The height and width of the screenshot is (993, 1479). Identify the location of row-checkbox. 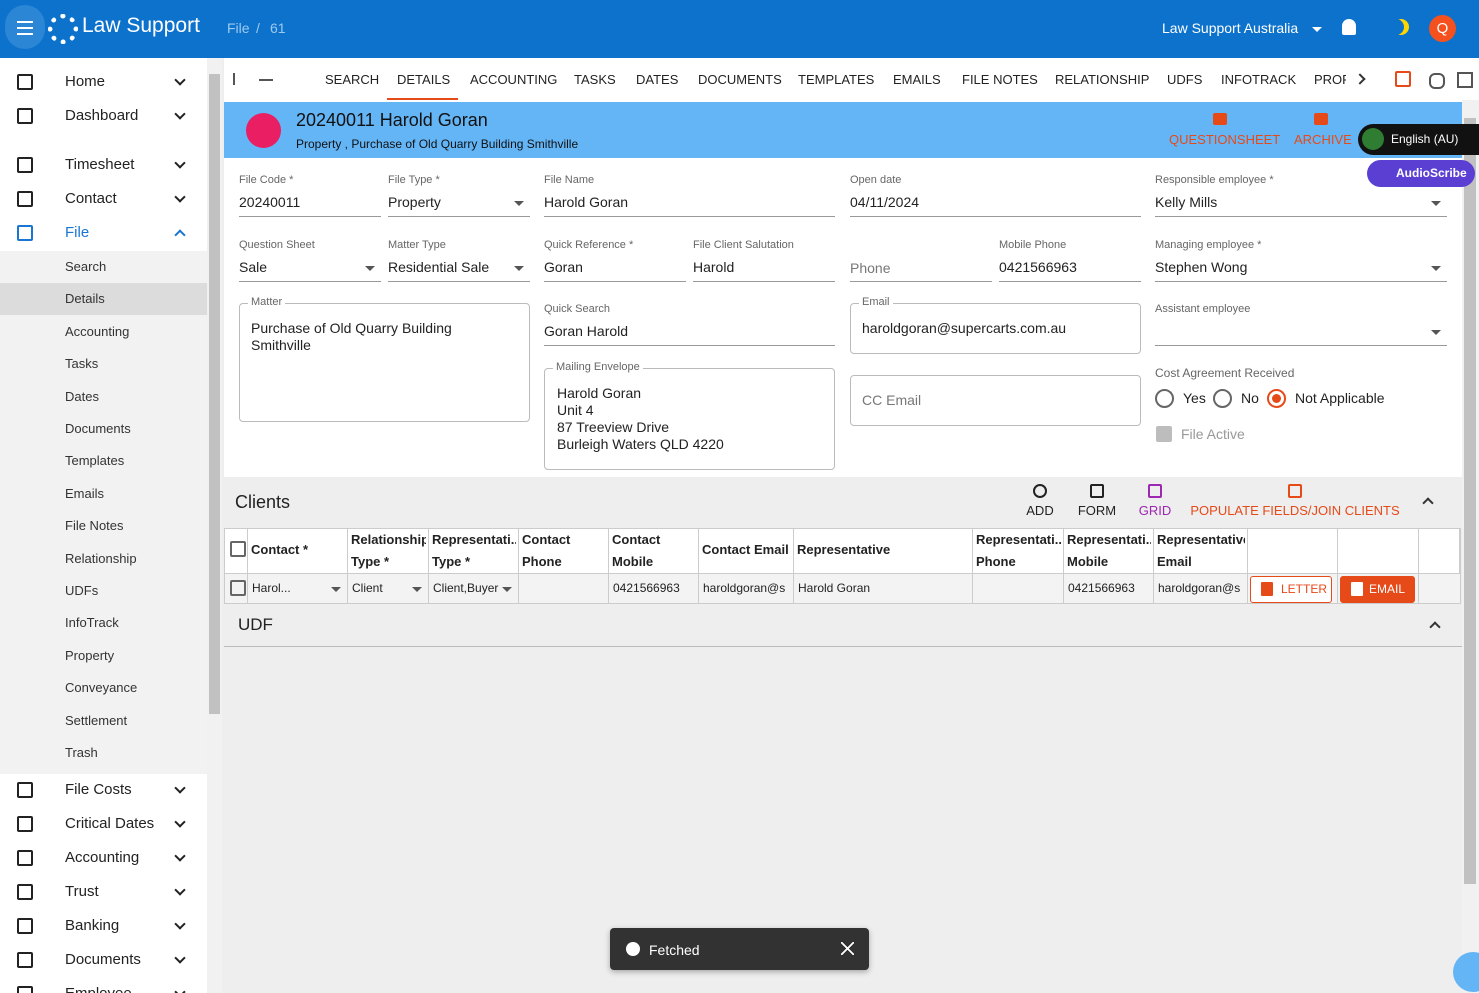
(238, 588).